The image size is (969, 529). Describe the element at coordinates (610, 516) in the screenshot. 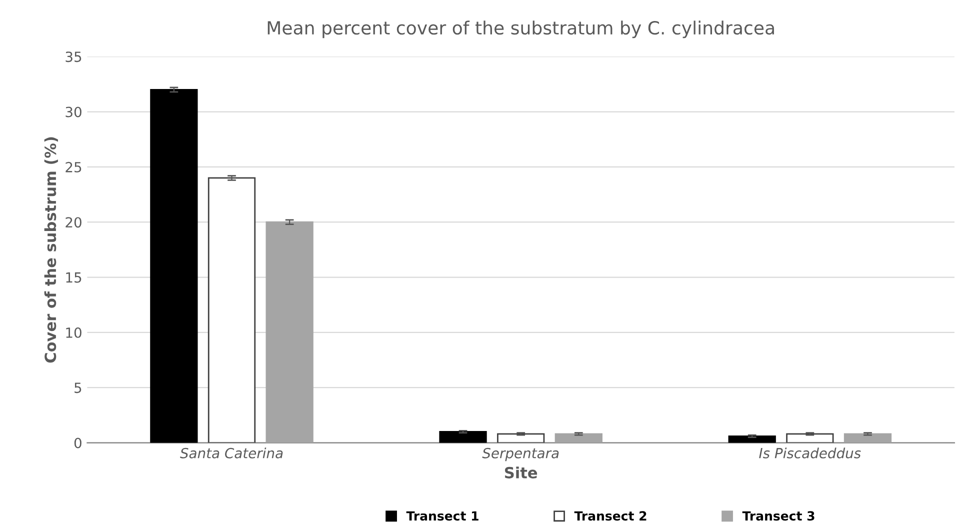

I see `legend-label: Transect 2` at that location.